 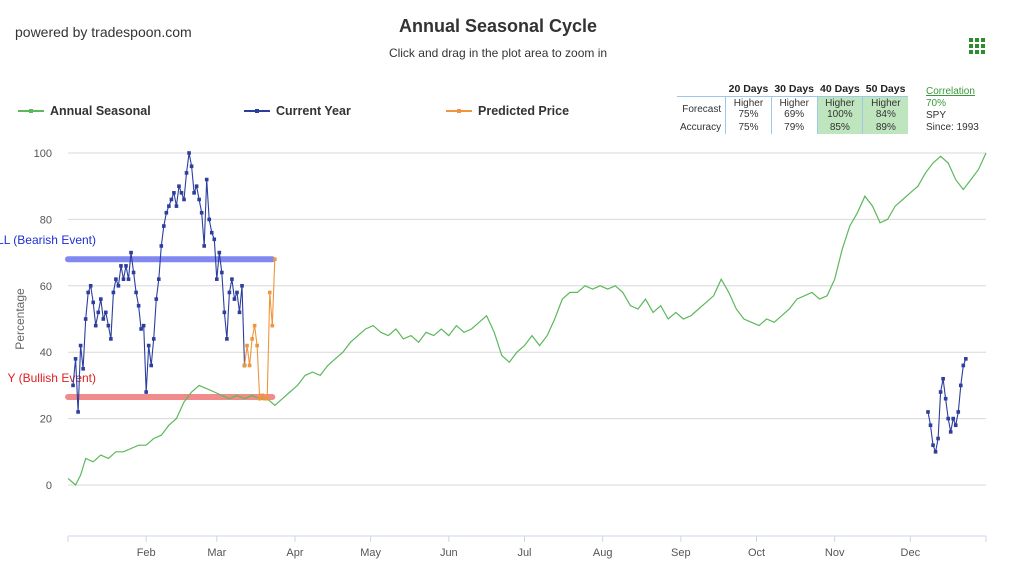 What do you see at coordinates (748, 127) in the screenshot?
I see `accuracy-20: 75%` at bounding box center [748, 127].